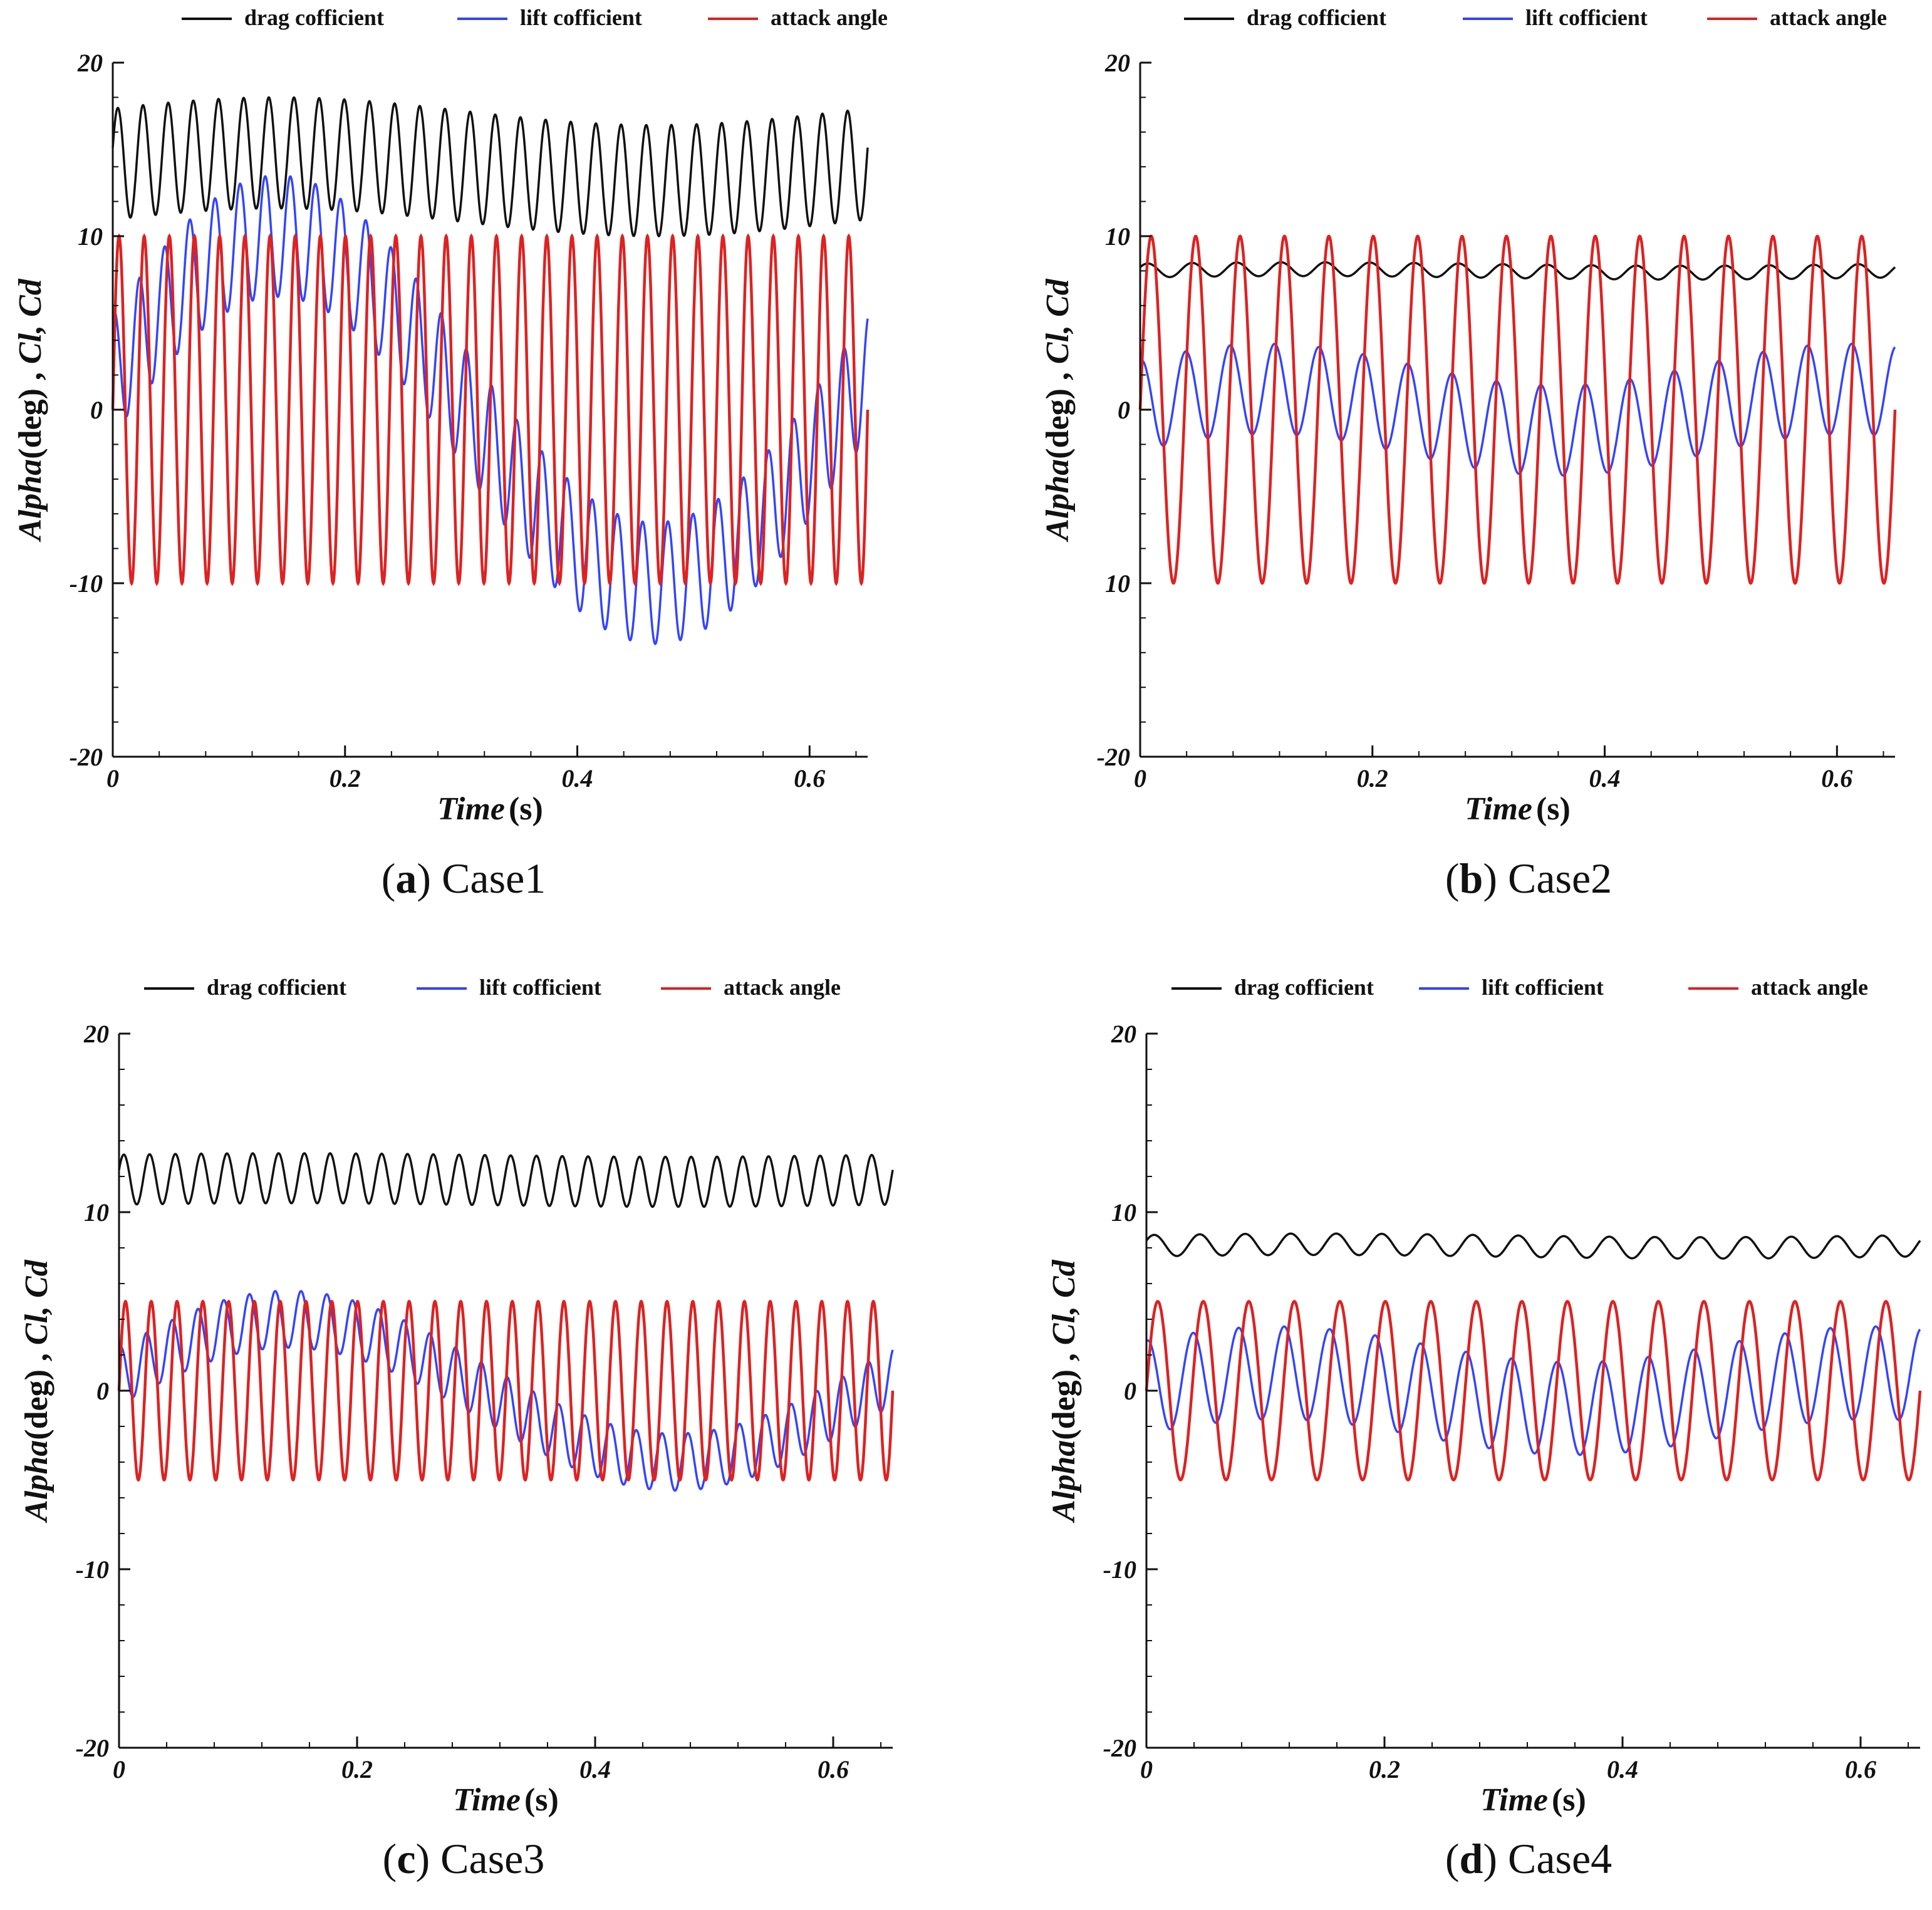  I want to click on caption-text: Case1, so click(494, 878).